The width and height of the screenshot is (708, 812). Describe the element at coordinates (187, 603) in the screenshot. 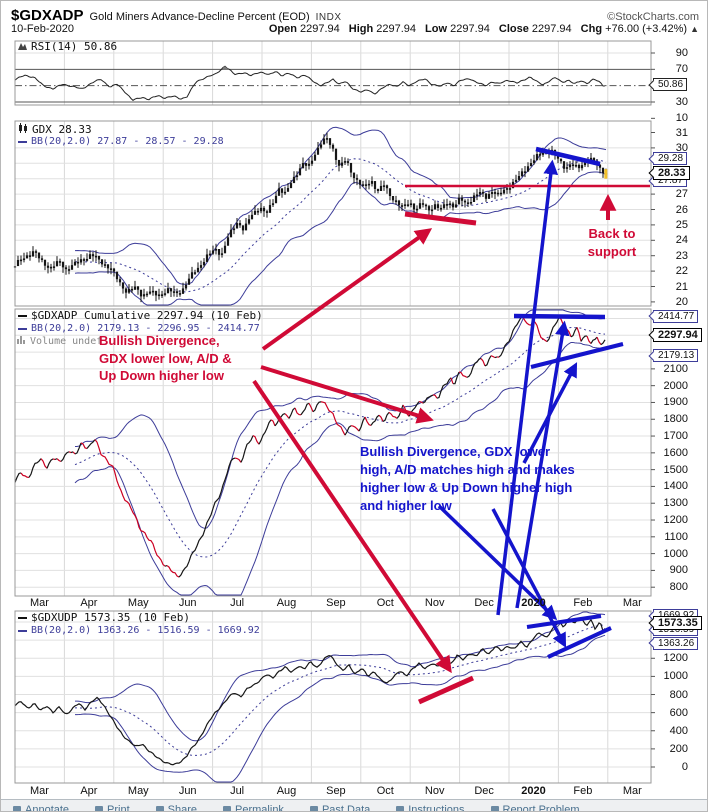

I see `month-label: Jun` at that location.